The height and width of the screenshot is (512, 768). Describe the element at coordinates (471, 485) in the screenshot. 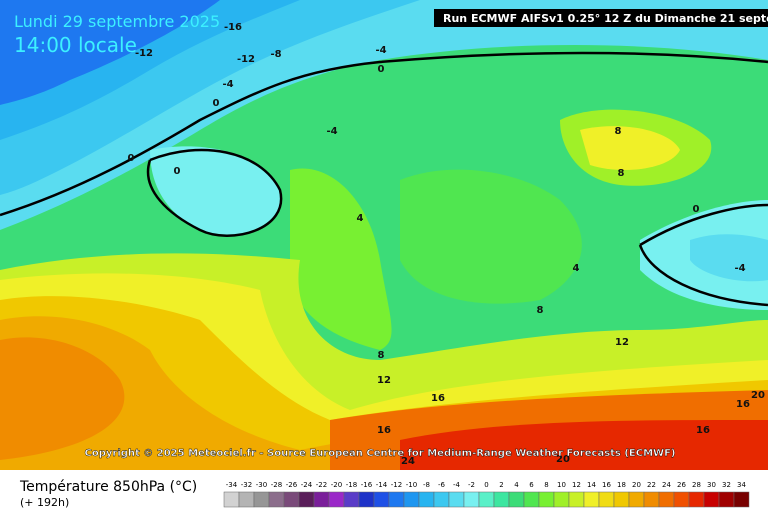

I see `scale-label: -2` at that location.